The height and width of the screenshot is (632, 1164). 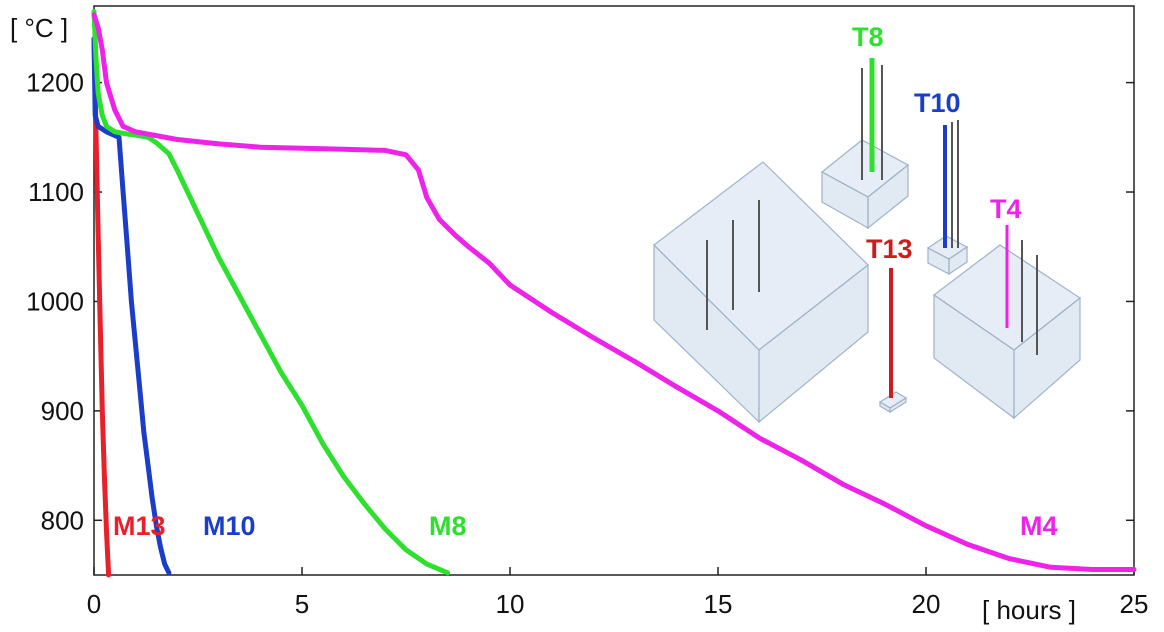 What do you see at coordinates (448, 526) in the screenshot?
I see `curve-label-m8: M8` at bounding box center [448, 526].